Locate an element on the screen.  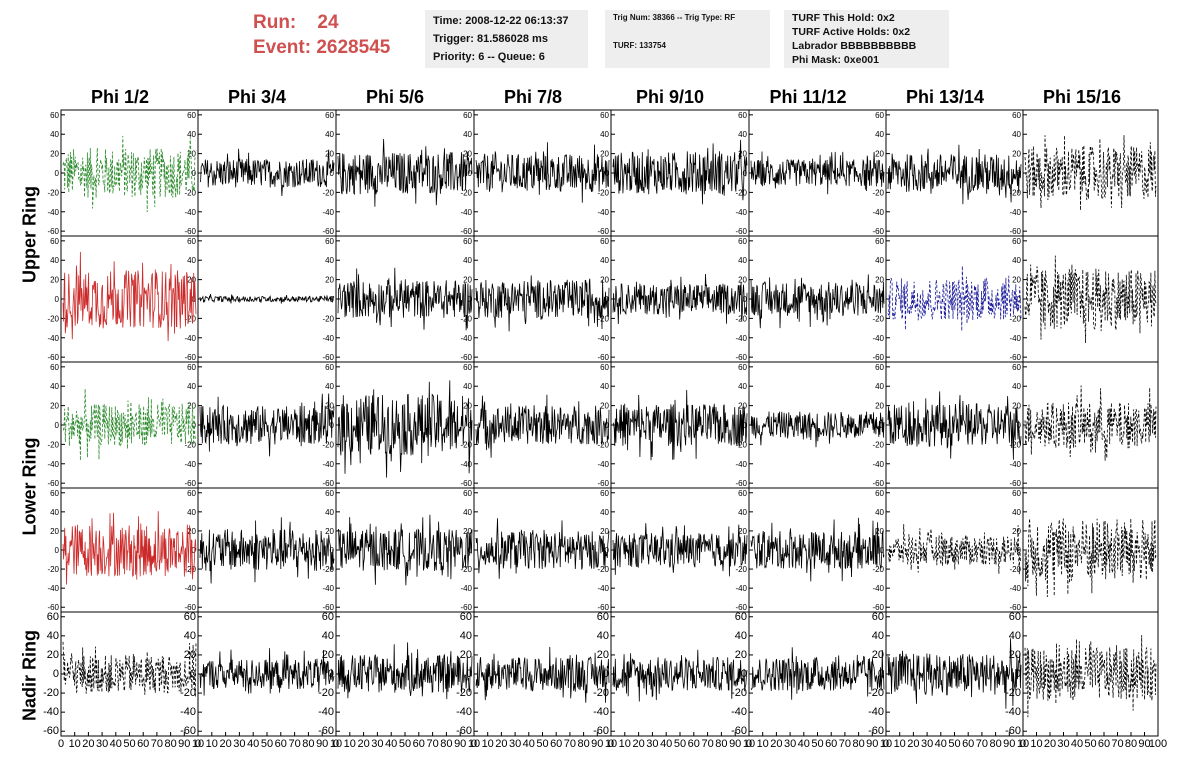
waveform-series-r4-c1 is located at coordinates (267, 672).